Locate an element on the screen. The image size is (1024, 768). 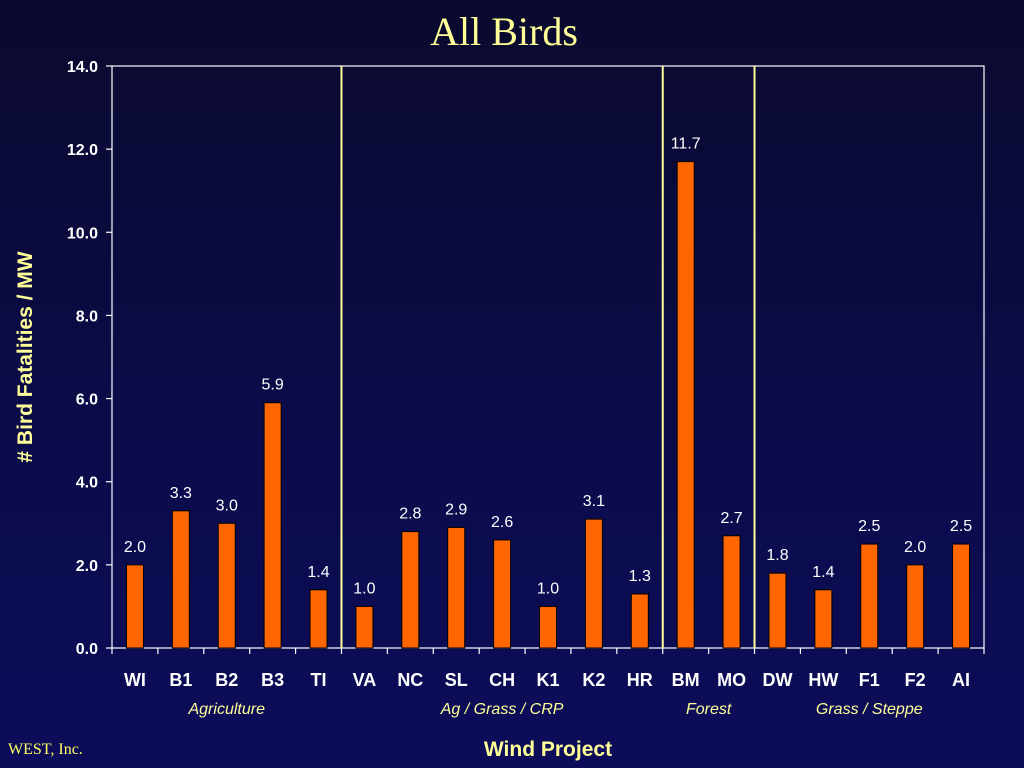
y-axis-label: # Bird Fatalities / MW is located at coordinates (25, 356).